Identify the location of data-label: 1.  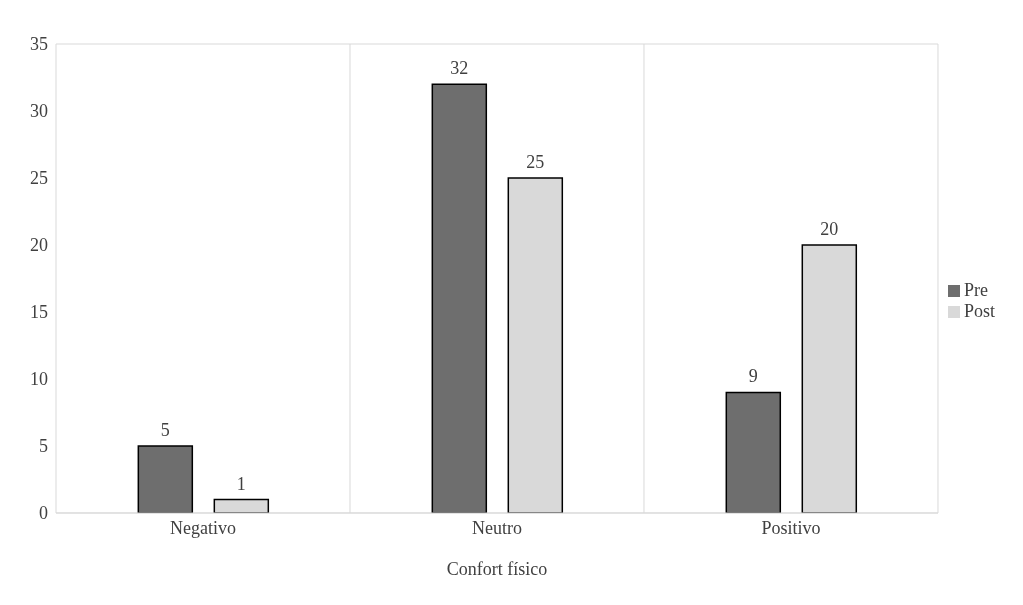
(241, 483).